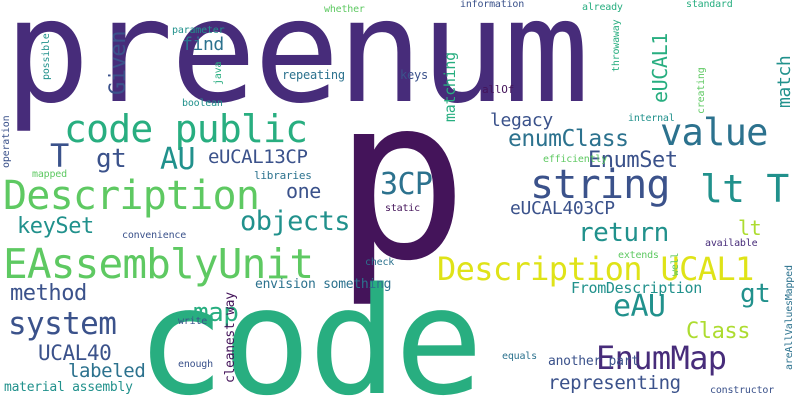 This screenshot has height=400, width=800. Describe the element at coordinates (195, 365) in the screenshot. I see `word-enough: enough` at that location.